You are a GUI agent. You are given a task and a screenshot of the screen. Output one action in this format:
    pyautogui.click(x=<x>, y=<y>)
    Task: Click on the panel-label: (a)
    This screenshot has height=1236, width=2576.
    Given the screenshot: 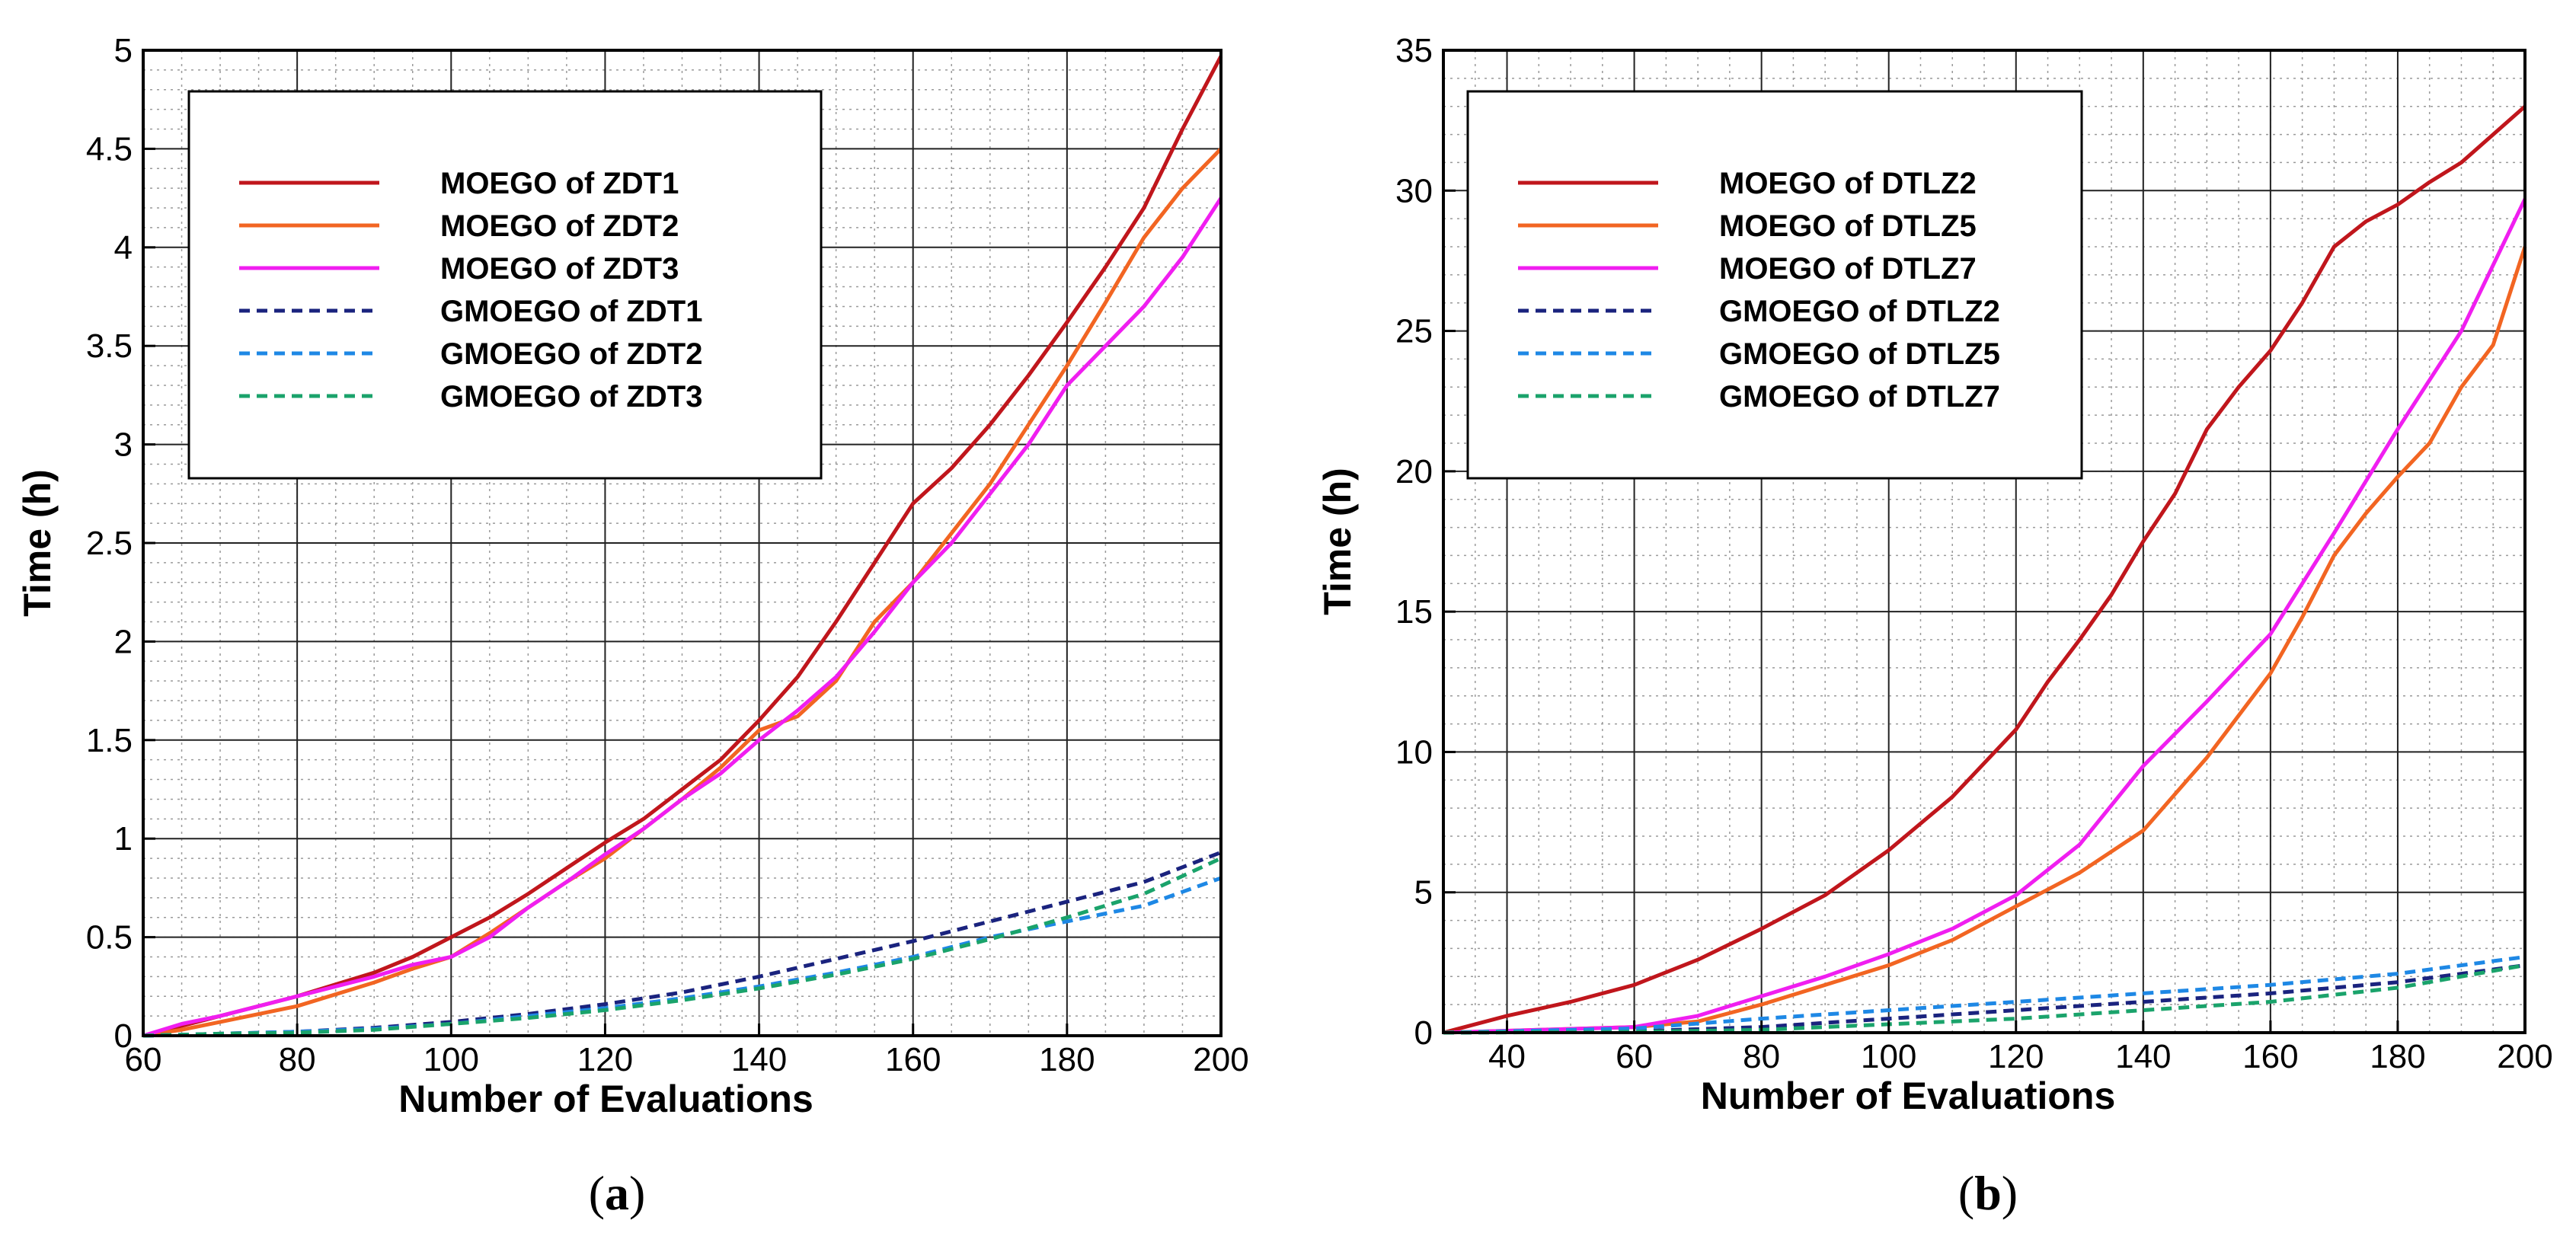 What is the action you would take?
    pyautogui.click(x=617, y=1193)
    